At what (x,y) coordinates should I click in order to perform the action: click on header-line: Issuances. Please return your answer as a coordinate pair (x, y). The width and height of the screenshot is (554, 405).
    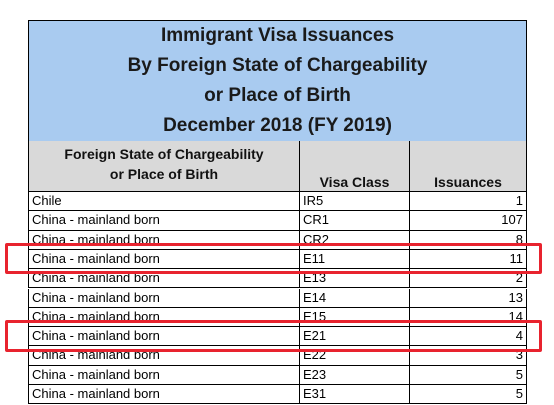
    Looking at the image, I should click on (468, 182).